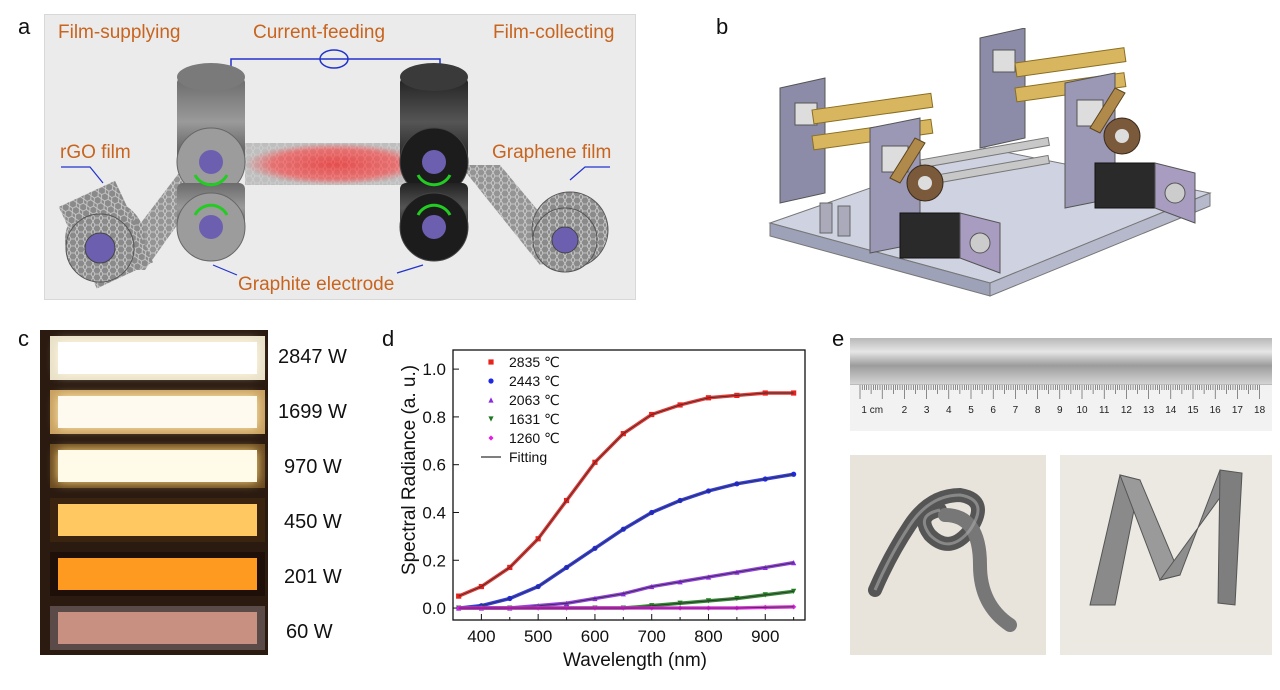 This screenshot has width=1280, height=690. Describe the element at coordinates (312, 412) in the screenshot. I see `power-label: 1699 W` at that location.